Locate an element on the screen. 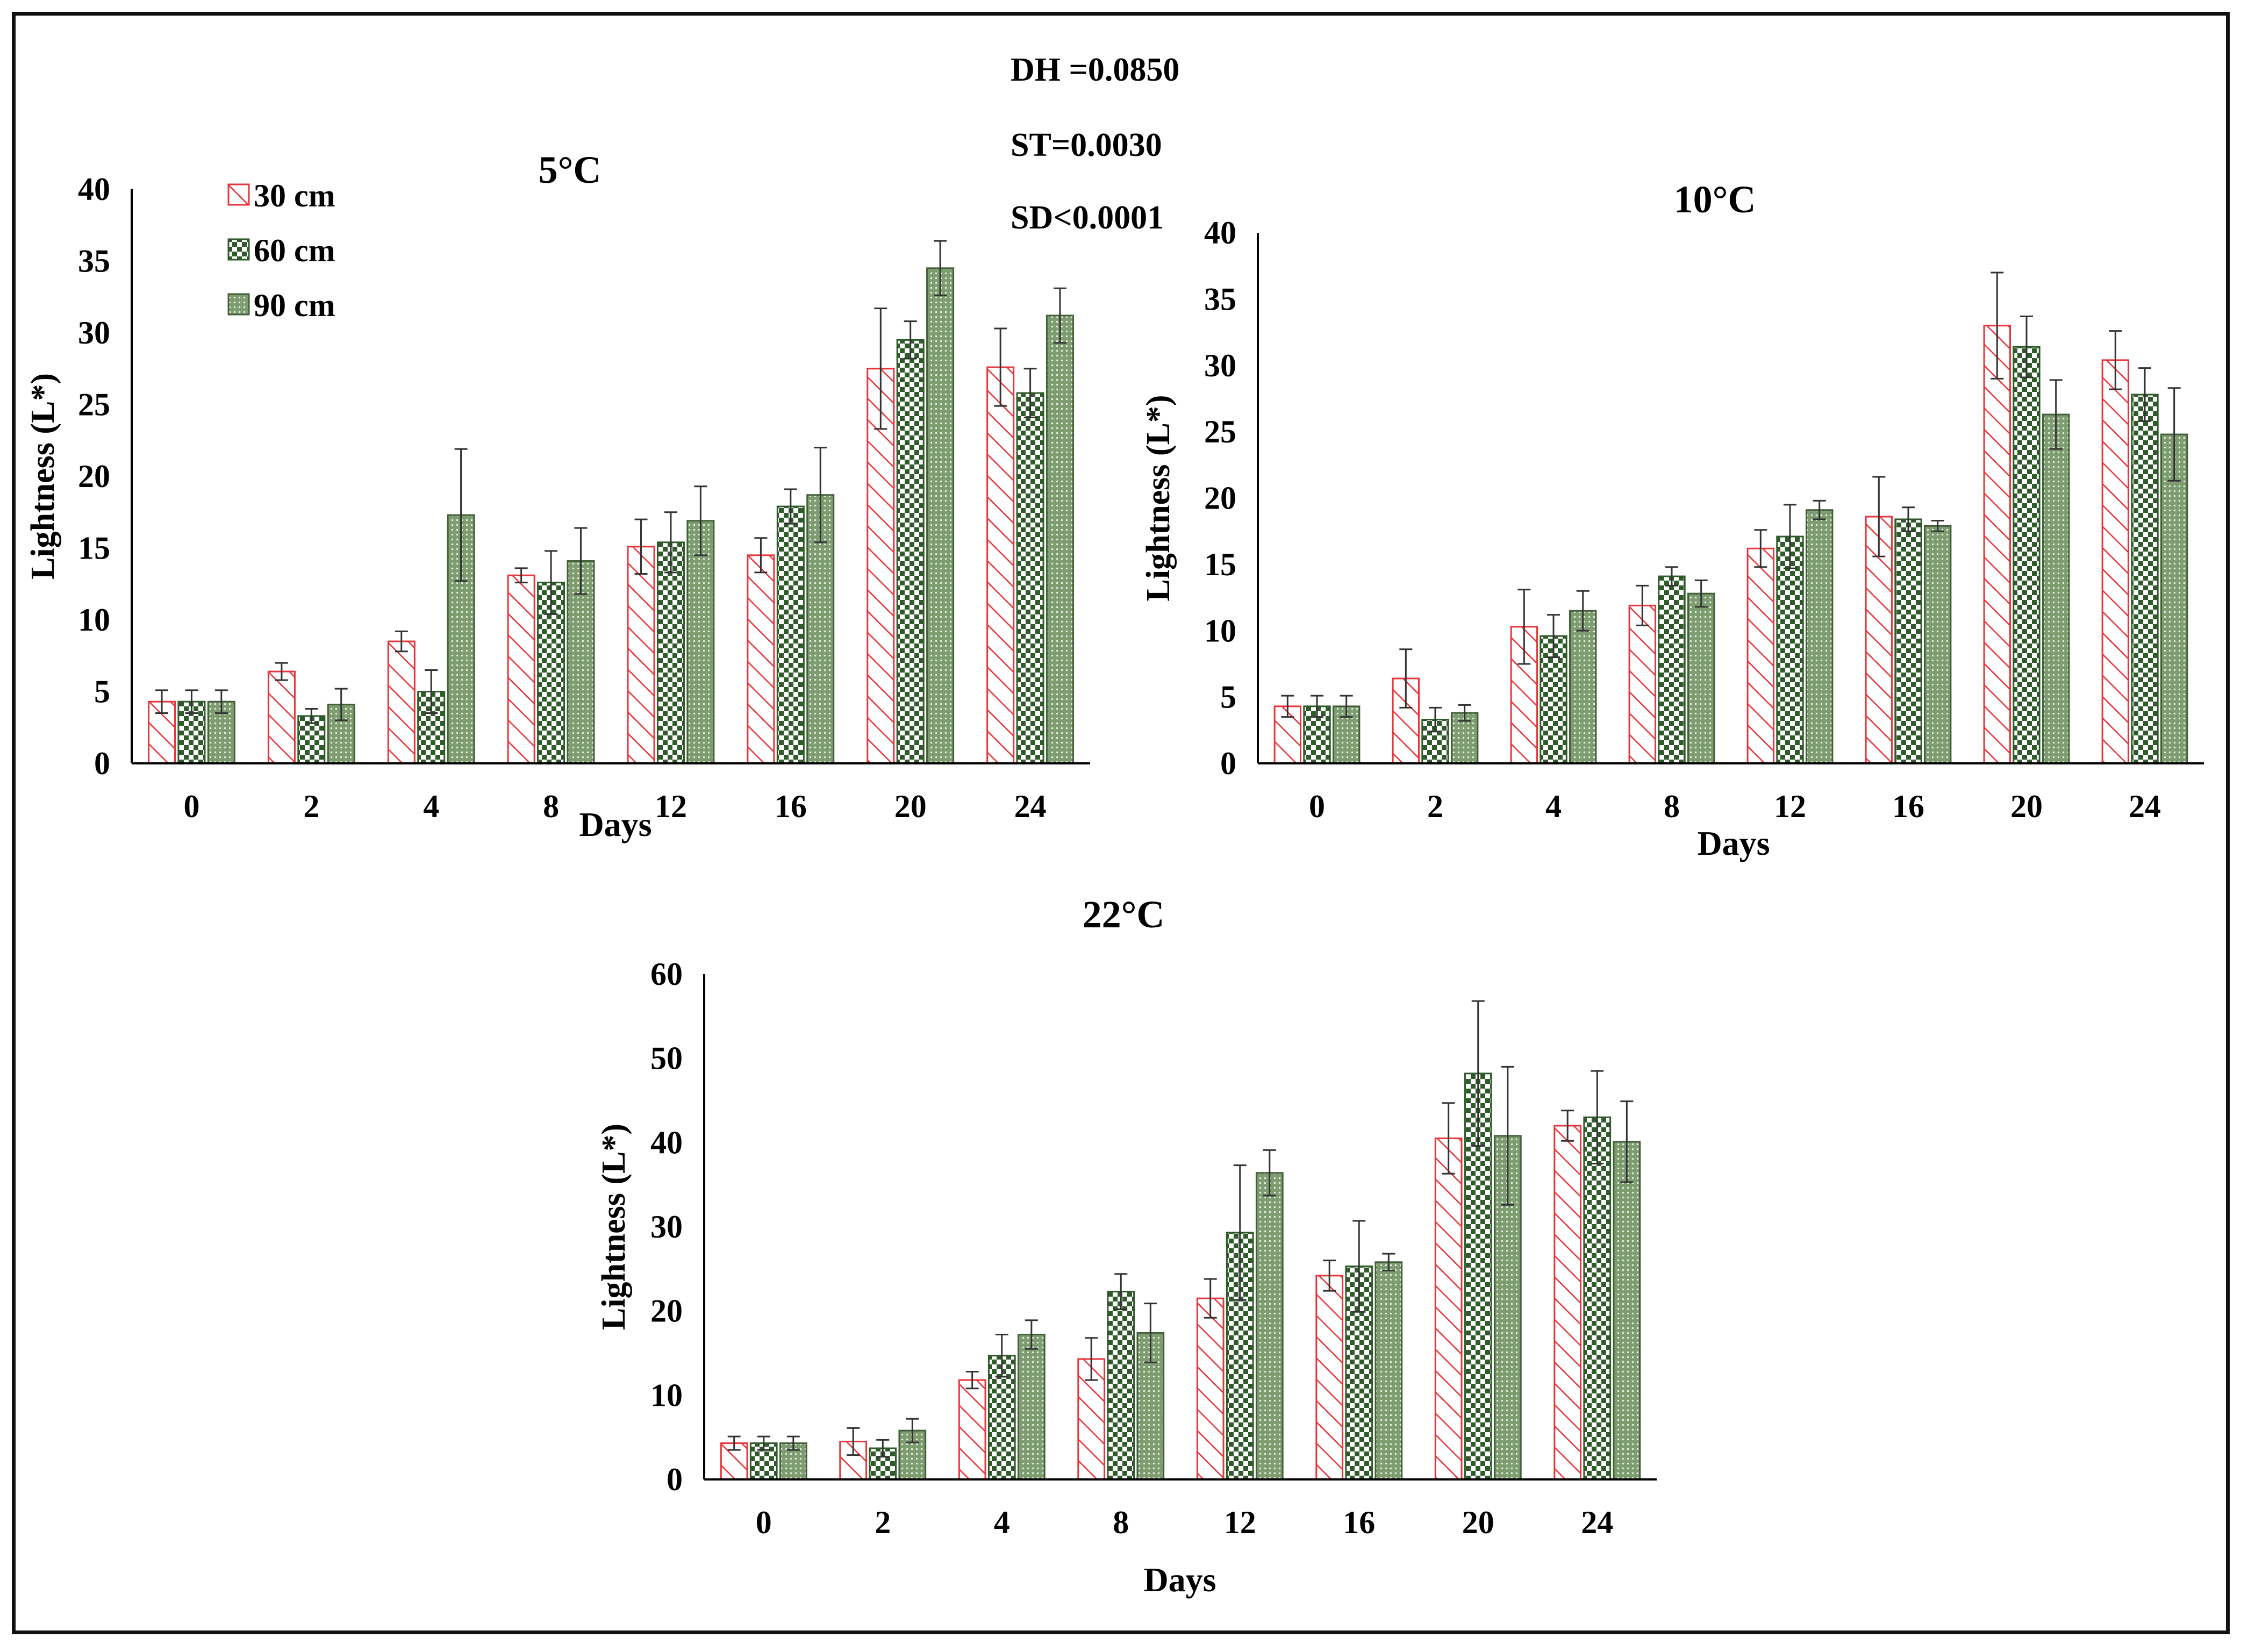 The height and width of the screenshot is (1652, 2248). x-tick-label: 12 is located at coordinates (1790, 806).